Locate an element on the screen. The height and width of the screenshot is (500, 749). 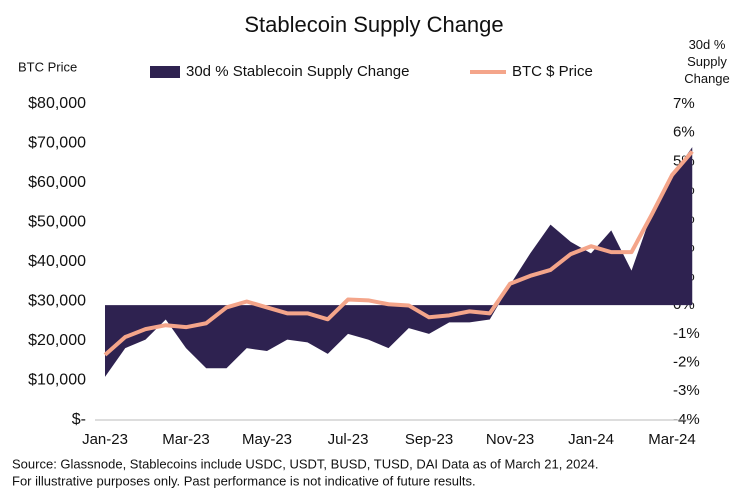
y2-tick-label: 6% is located at coordinates (684, 132).